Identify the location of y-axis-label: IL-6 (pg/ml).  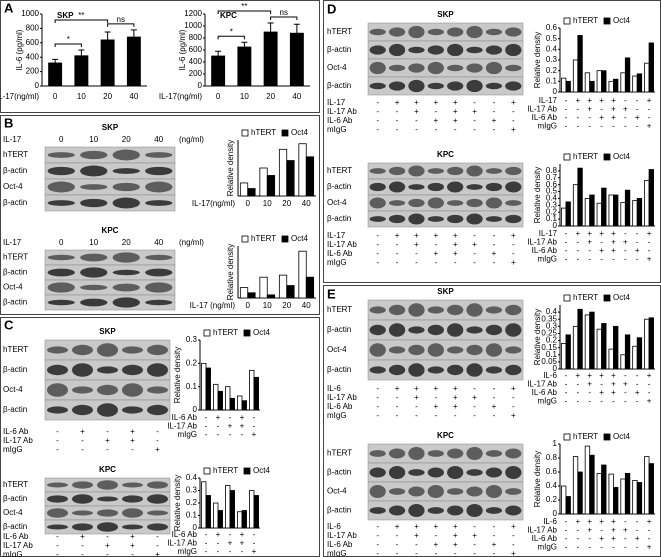
(182, 49).